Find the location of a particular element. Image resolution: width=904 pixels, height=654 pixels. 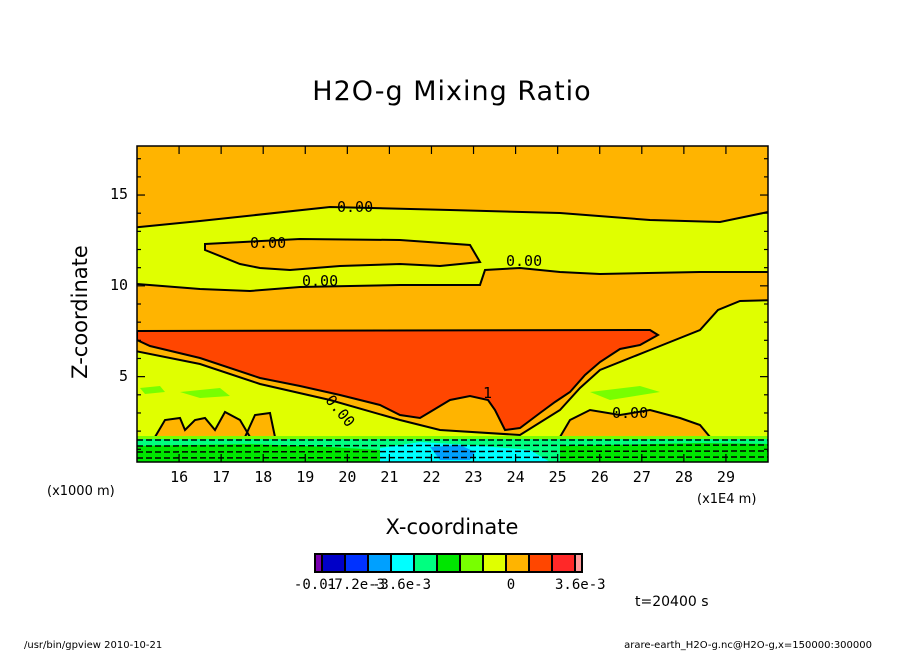

colorbar-tick-label: -3.6e-3 is located at coordinates (402, 585).